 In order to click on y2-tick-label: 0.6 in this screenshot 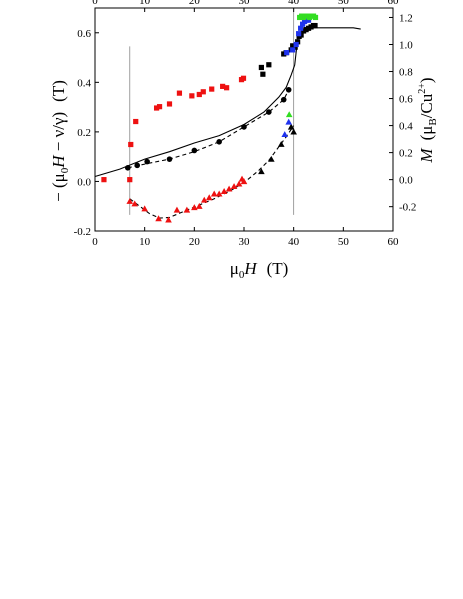, I will do `click(406, 100)`.